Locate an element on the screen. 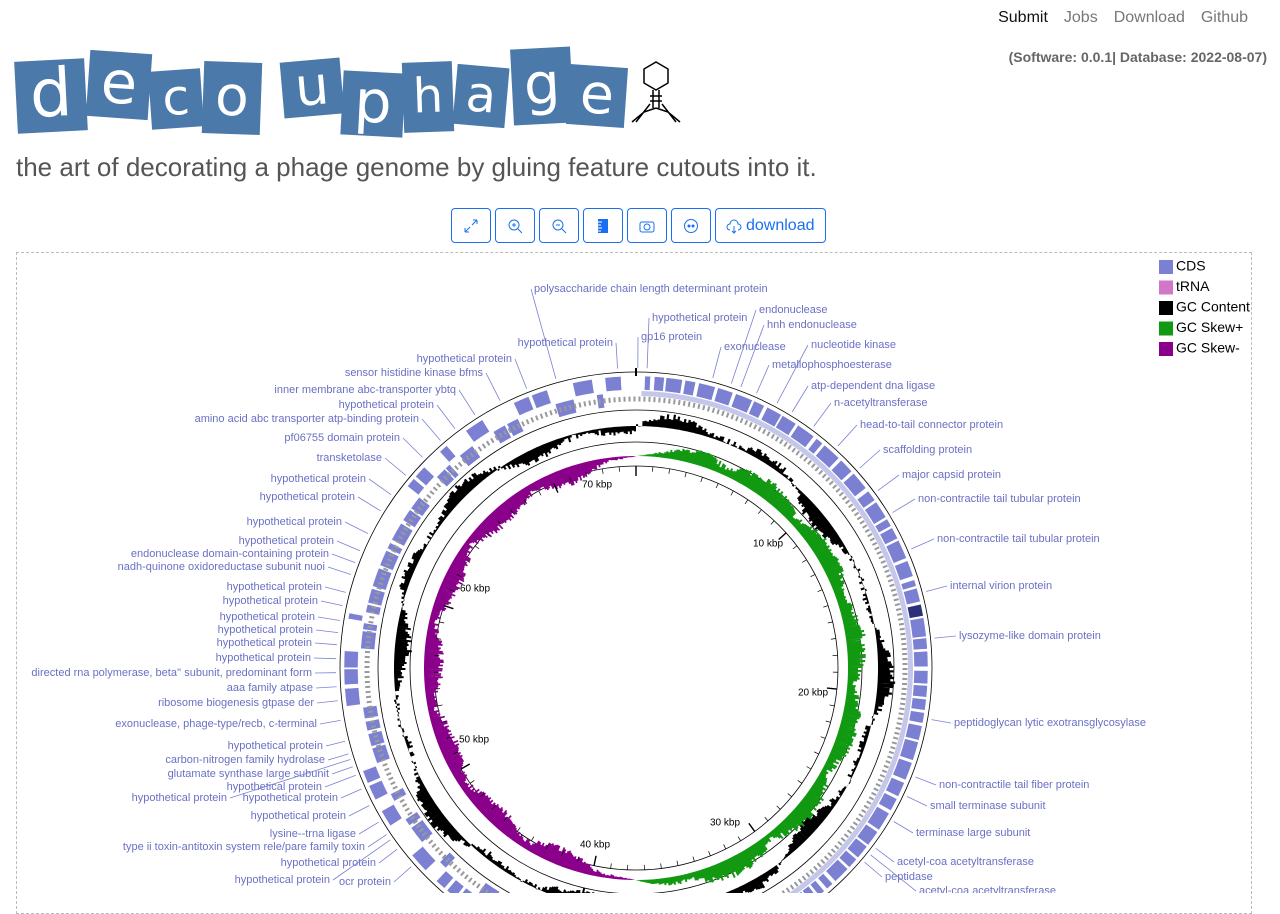  legend-label: tRNA is located at coordinates (1193, 286).